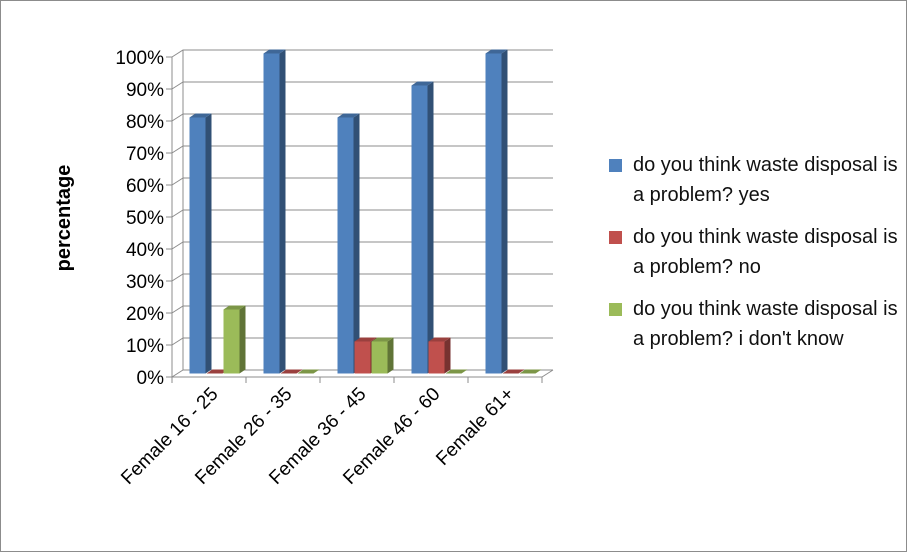 The width and height of the screenshot is (907, 552). I want to click on y-tick-label: 60%, so click(145, 186).